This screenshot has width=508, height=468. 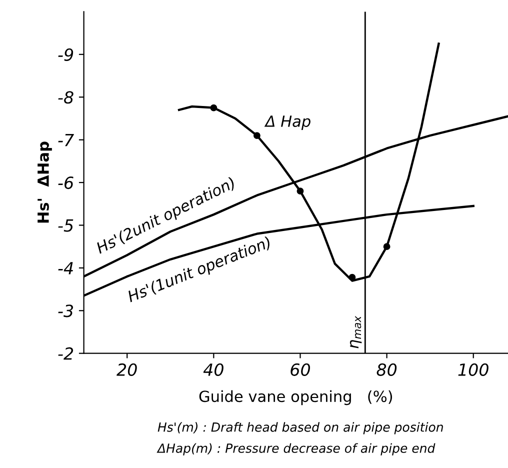 What do you see at coordinates (66, 225) in the screenshot?
I see `y-tick-label: -5` at bounding box center [66, 225].